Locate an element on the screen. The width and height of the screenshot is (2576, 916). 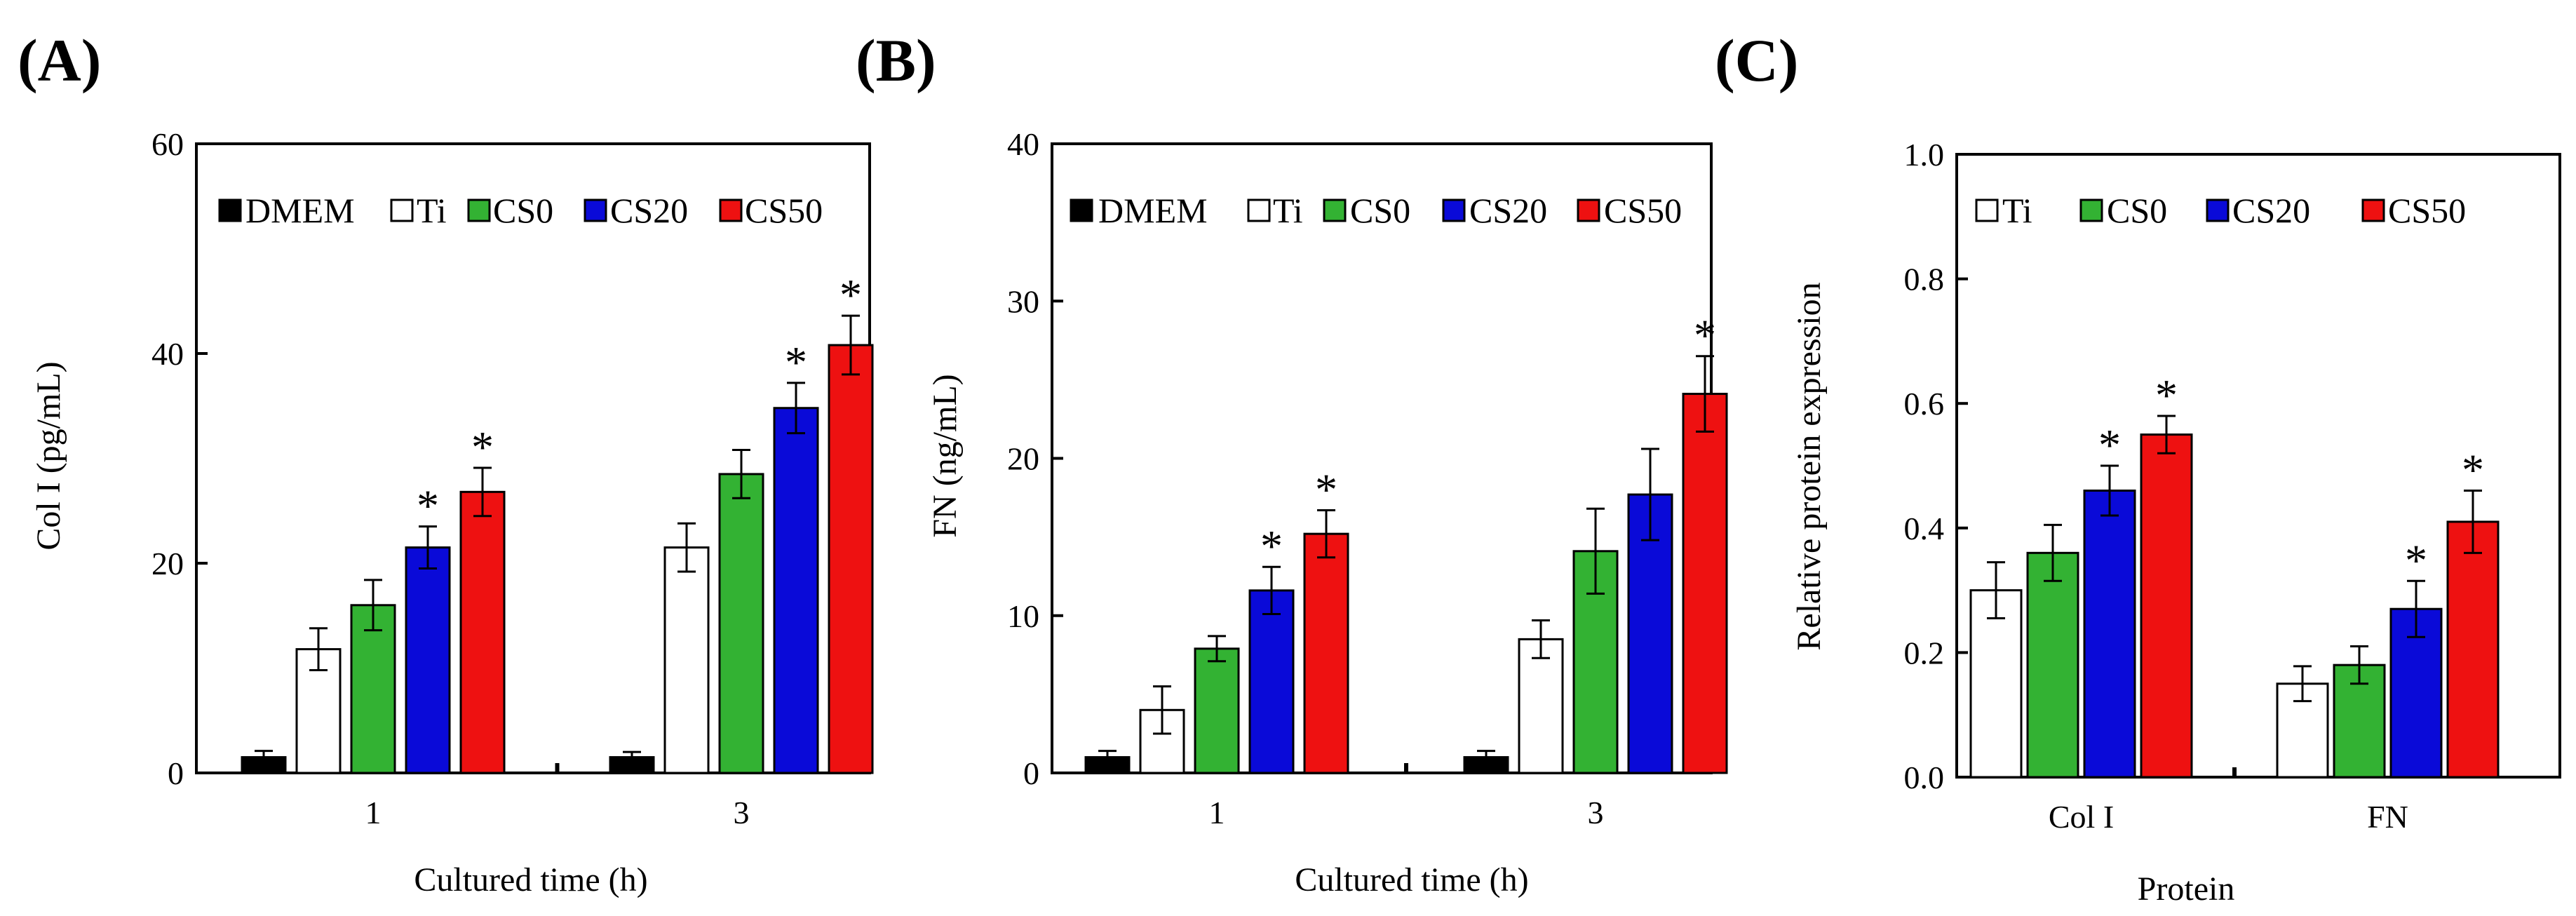
y-tick-label: 0.0 is located at coordinates (1924, 777).